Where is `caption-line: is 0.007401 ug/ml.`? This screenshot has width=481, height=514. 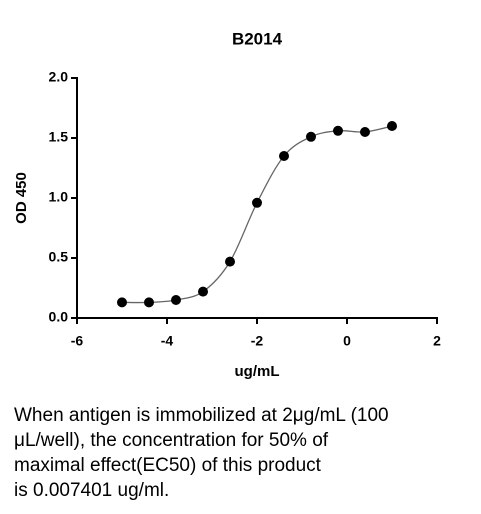
caption-line: is 0.007401 ug/ml. is located at coordinates (91, 490).